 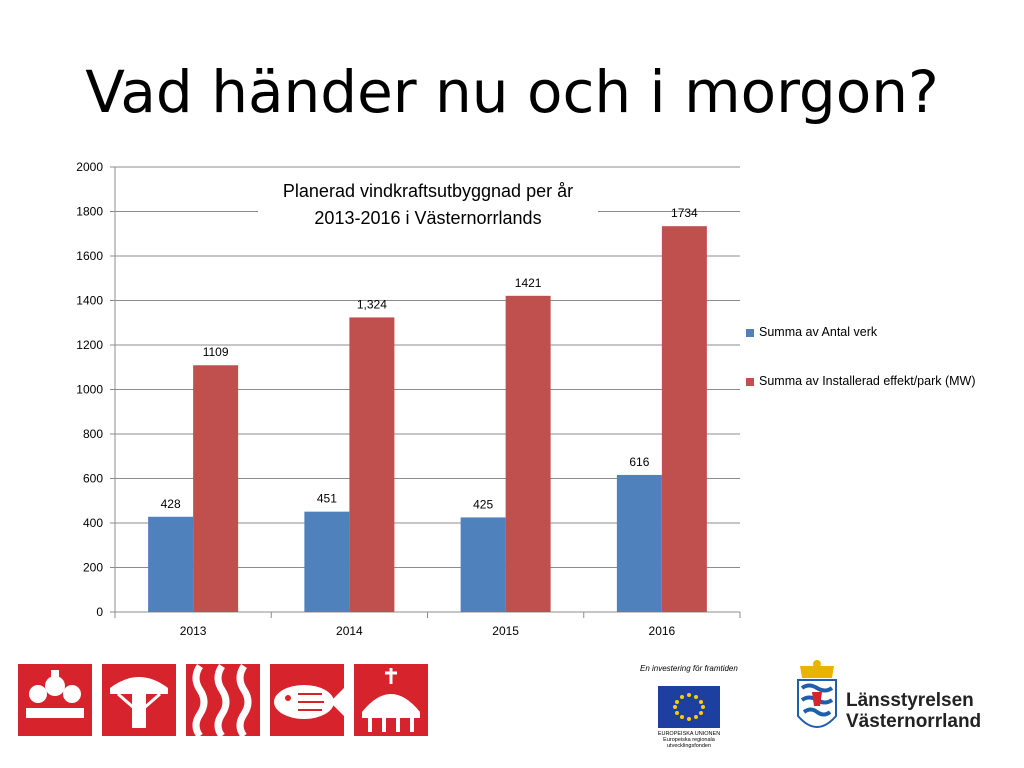 I want to click on data-label: 616, so click(x=639, y=462).